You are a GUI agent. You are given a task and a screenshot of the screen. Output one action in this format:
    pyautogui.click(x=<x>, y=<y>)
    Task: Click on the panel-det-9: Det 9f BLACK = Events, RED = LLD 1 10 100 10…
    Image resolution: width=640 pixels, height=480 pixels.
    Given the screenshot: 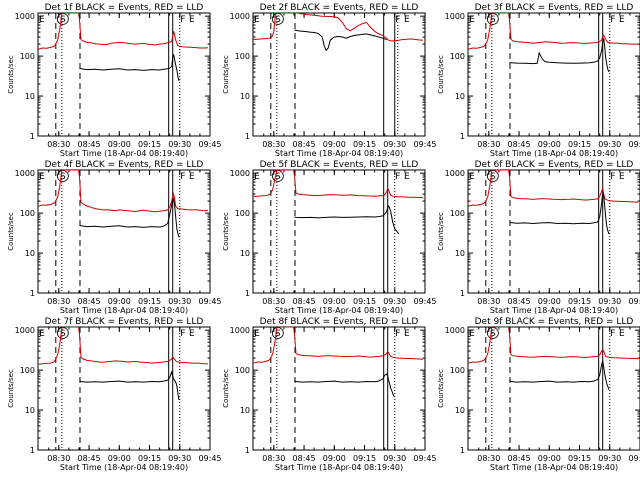 What is the action you would take?
    pyautogui.click(x=538, y=394)
    